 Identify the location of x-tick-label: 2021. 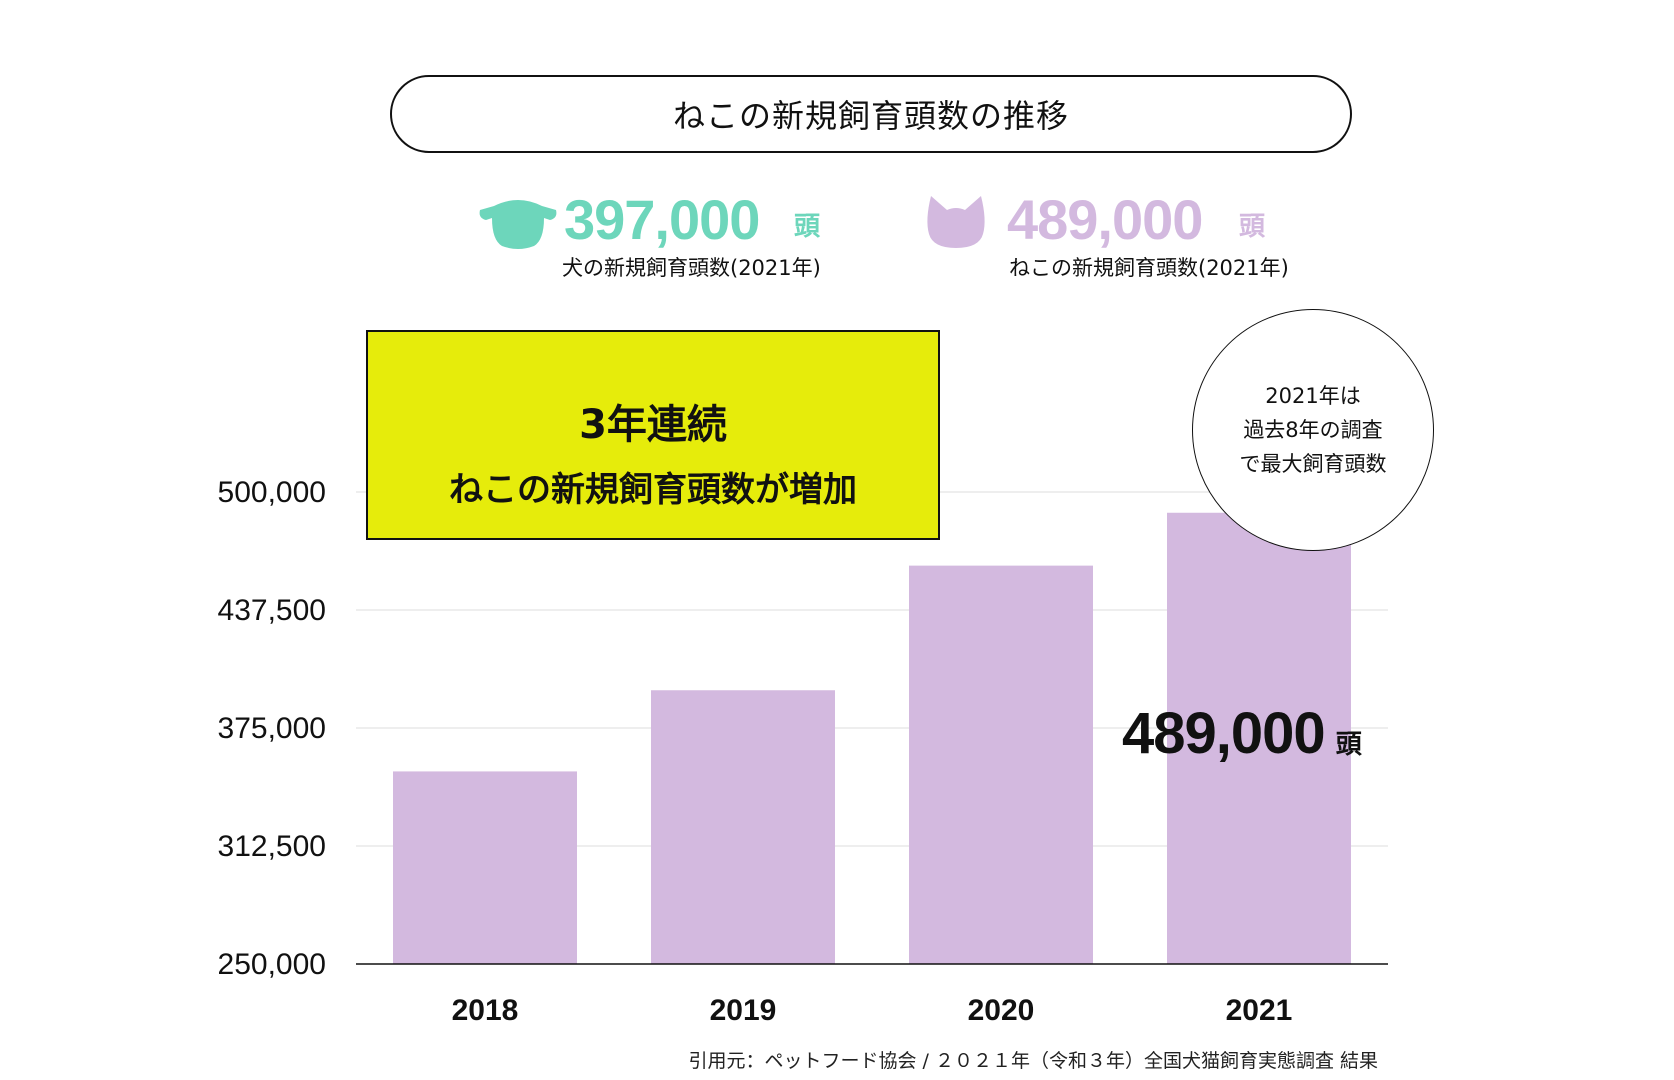
(1259, 1010).